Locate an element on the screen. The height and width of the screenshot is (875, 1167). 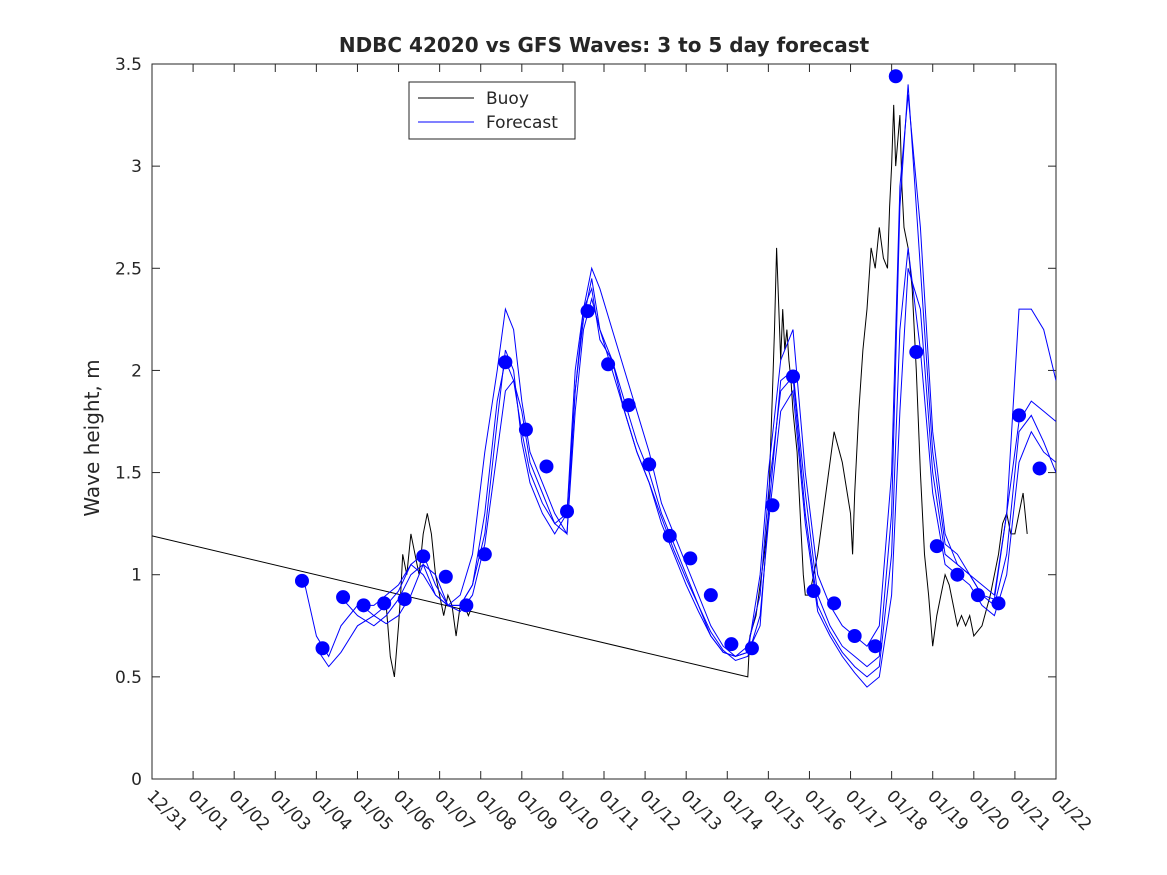
x-tick-label: 01/08 is located at coordinates (495, 810).